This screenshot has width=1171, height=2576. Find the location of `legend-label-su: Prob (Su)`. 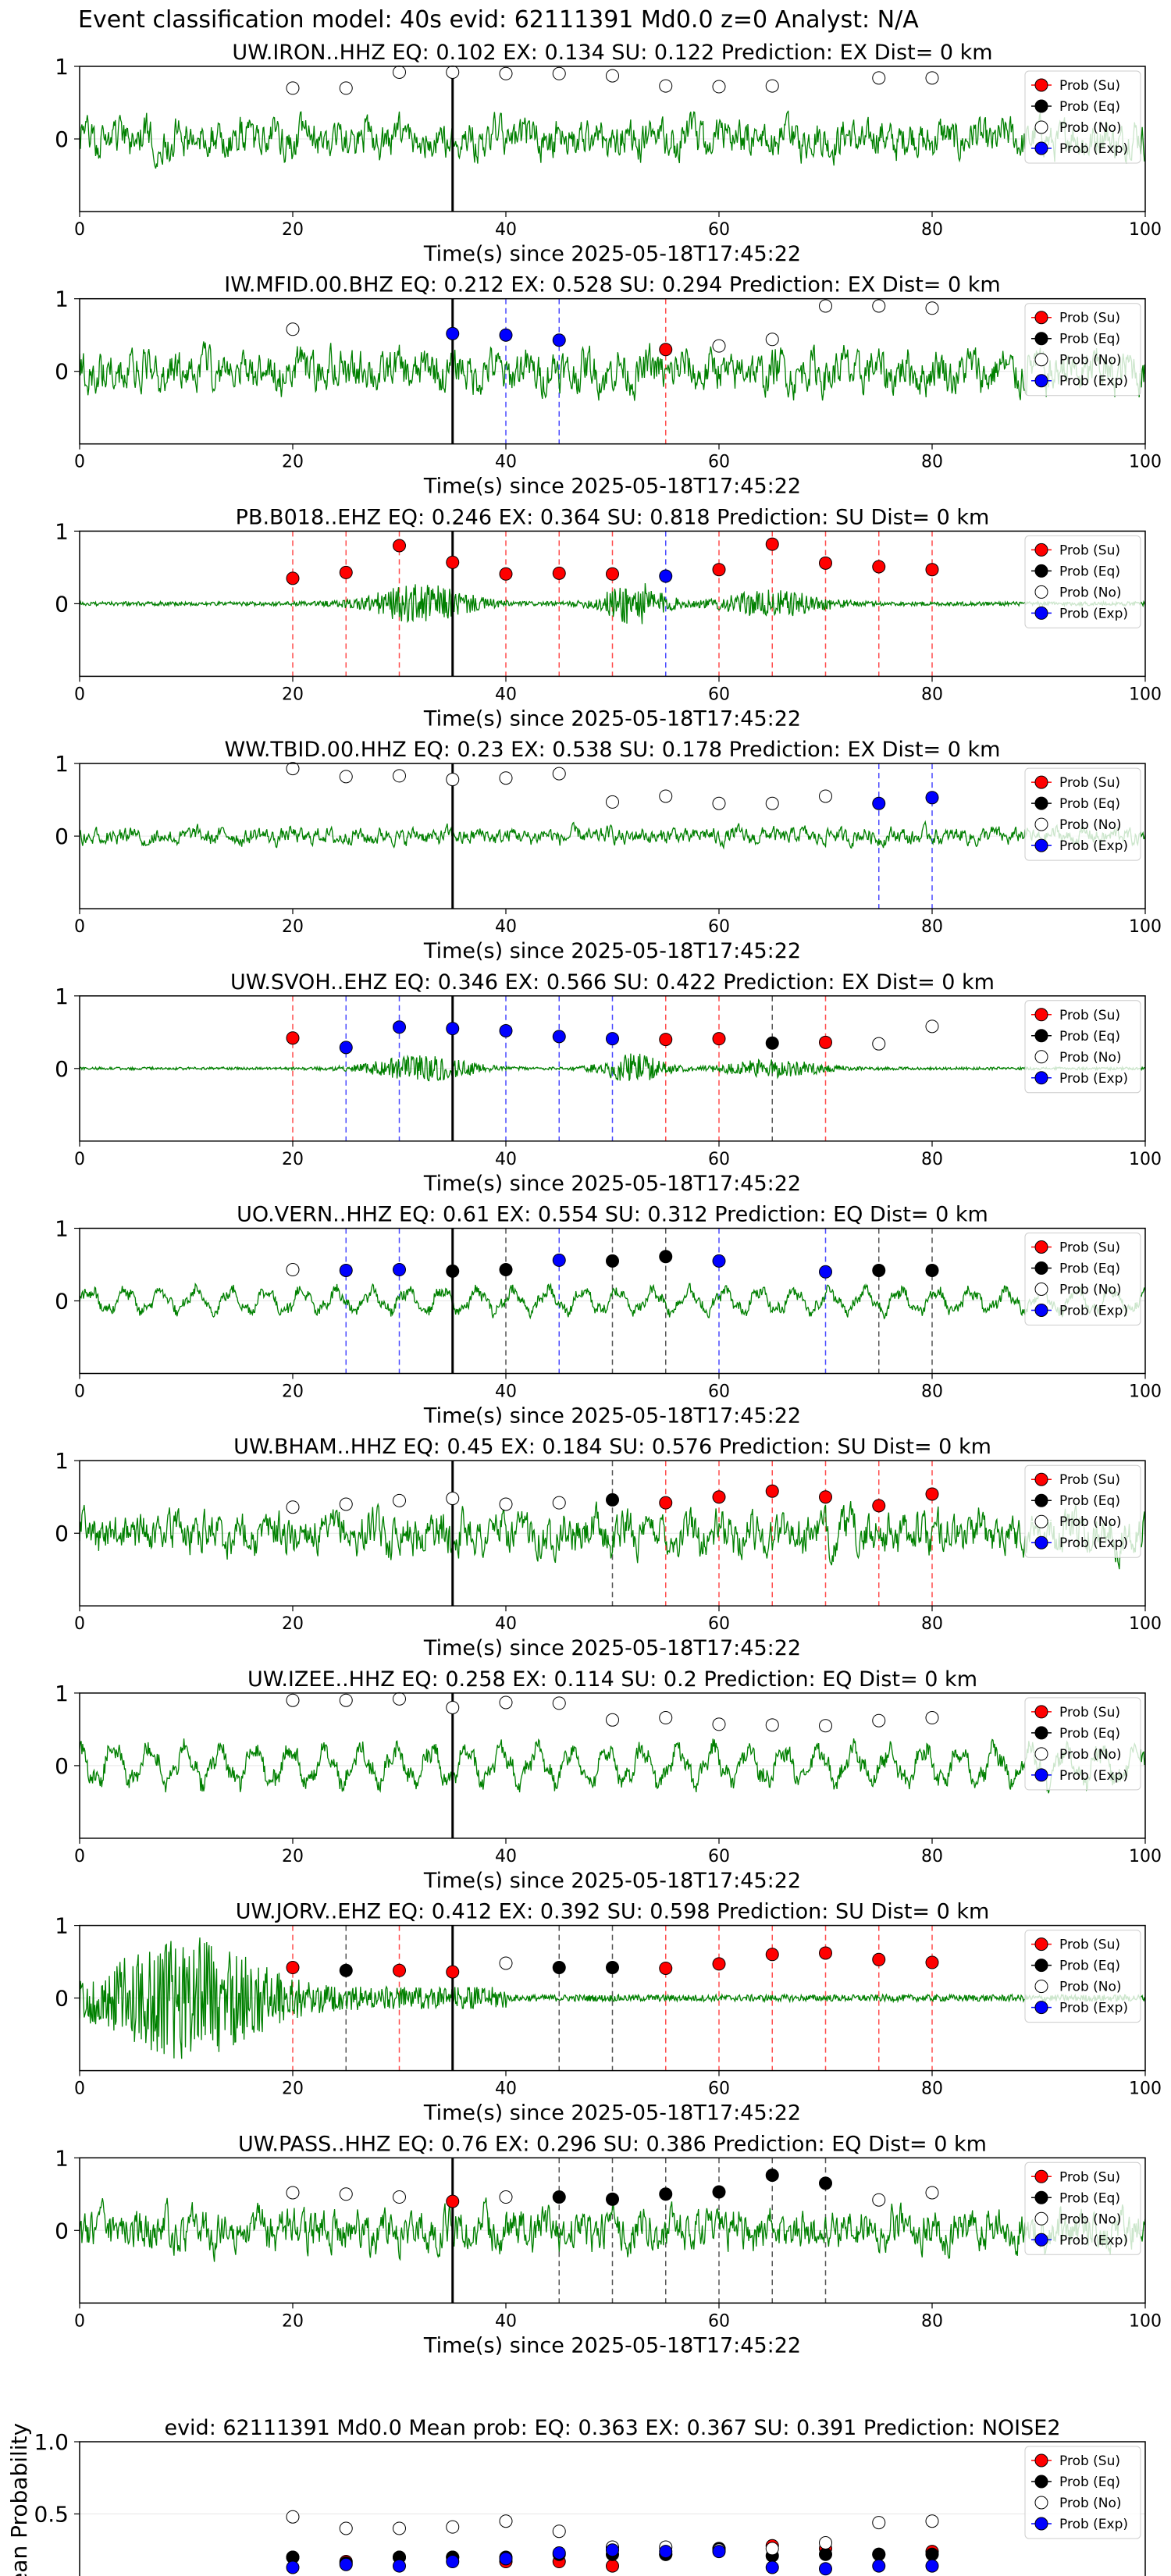

legend-label-su: Prob (Su) is located at coordinates (1089, 2177).